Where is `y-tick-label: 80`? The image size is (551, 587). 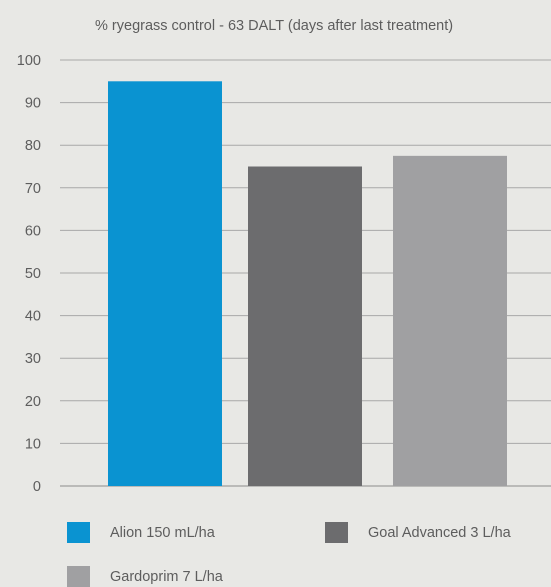
y-tick-label: 80 is located at coordinates (33, 146).